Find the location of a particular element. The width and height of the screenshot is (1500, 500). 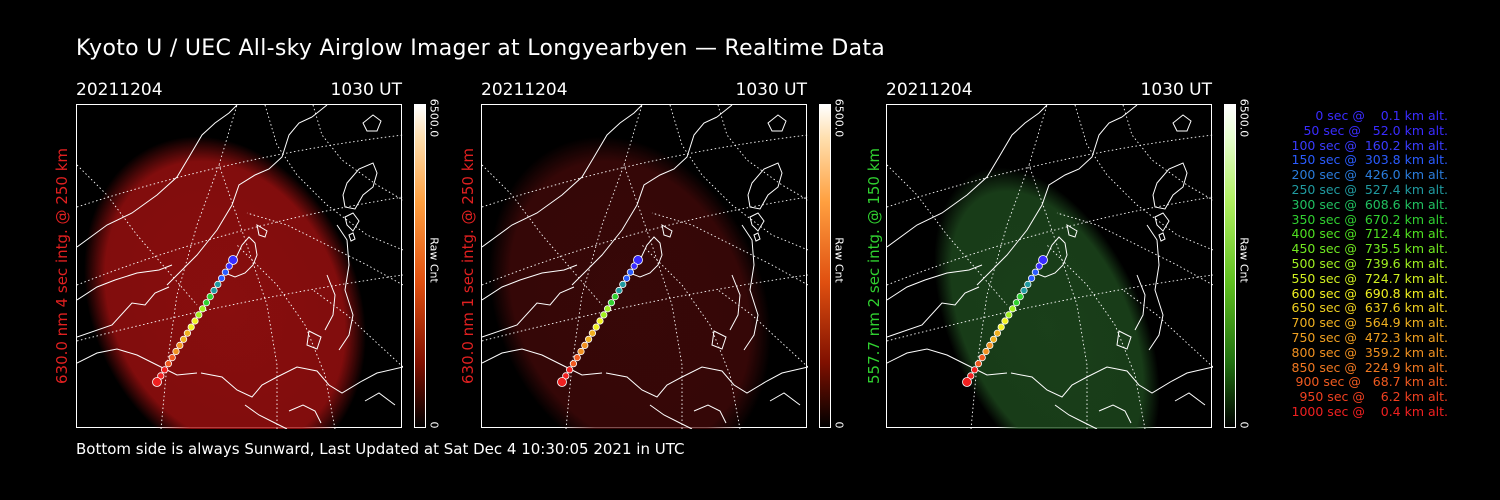

legend-row: 200 sec @ 426.0 km alt. is located at coordinates (1368, 175).